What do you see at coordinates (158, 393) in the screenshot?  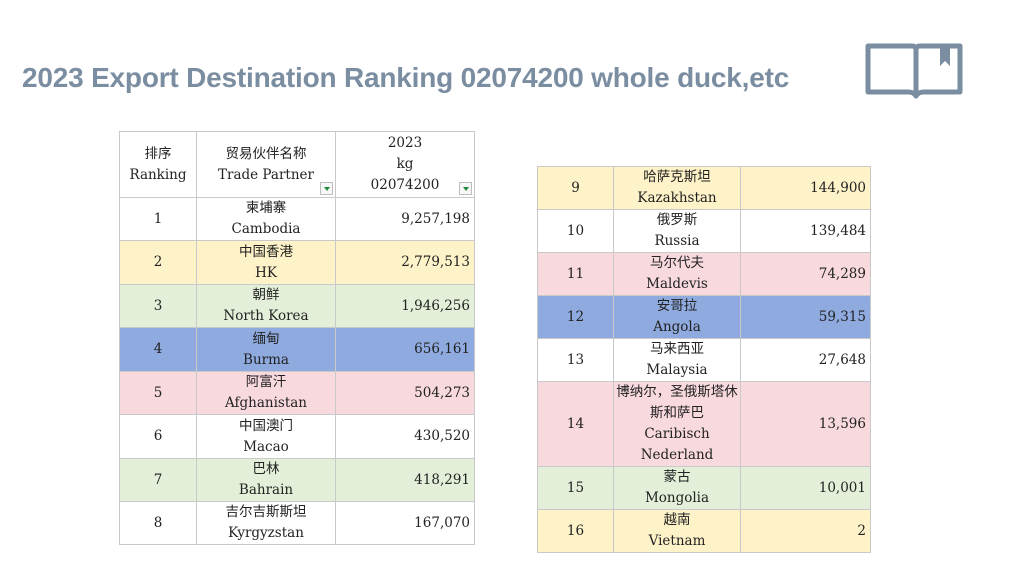 I see `rank-cell: 5` at bounding box center [158, 393].